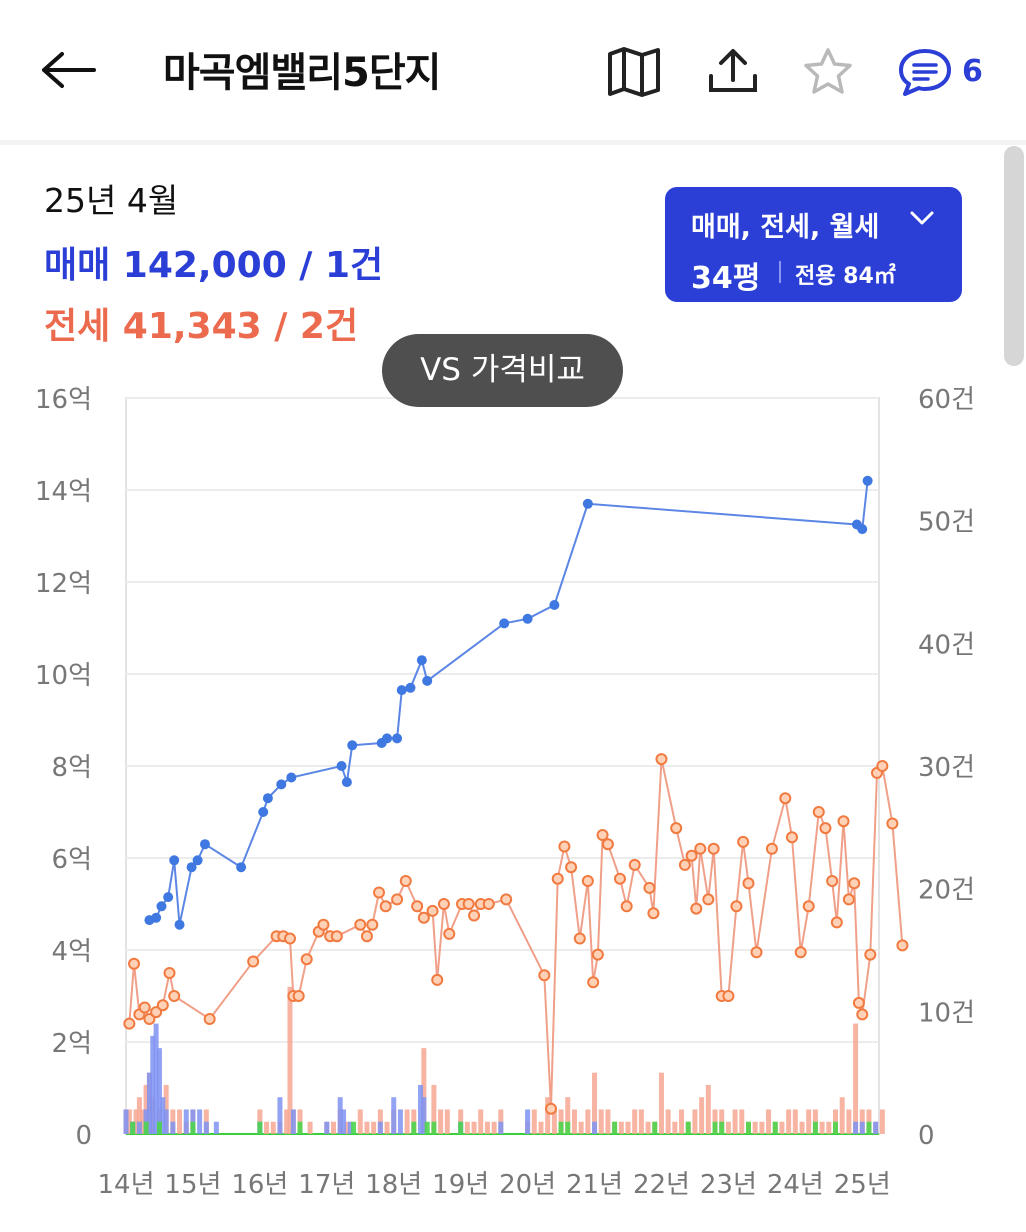 This screenshot has height=1232, width=1026. I want to click on share-icon, so click(733, 72).